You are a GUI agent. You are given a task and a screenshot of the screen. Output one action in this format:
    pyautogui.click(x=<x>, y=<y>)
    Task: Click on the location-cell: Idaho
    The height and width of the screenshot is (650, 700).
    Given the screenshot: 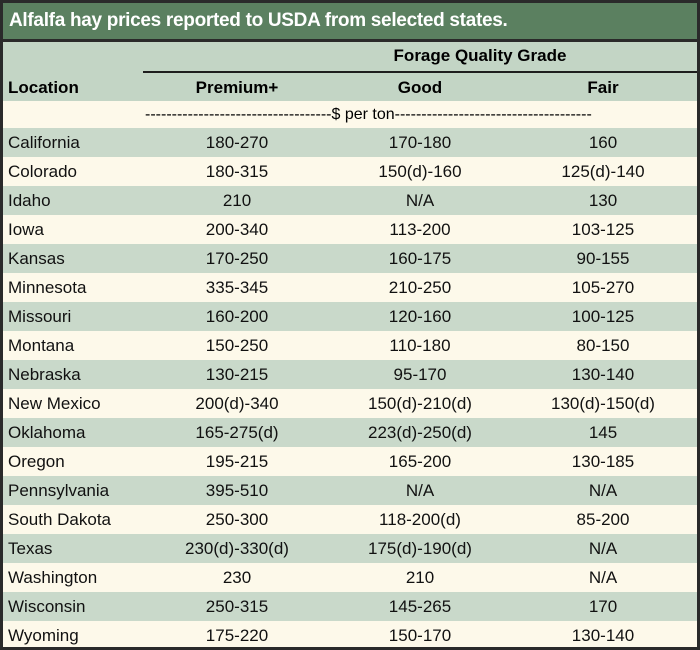 What is the action you would take?
    pyautogui.click(x=29, y=200)
    